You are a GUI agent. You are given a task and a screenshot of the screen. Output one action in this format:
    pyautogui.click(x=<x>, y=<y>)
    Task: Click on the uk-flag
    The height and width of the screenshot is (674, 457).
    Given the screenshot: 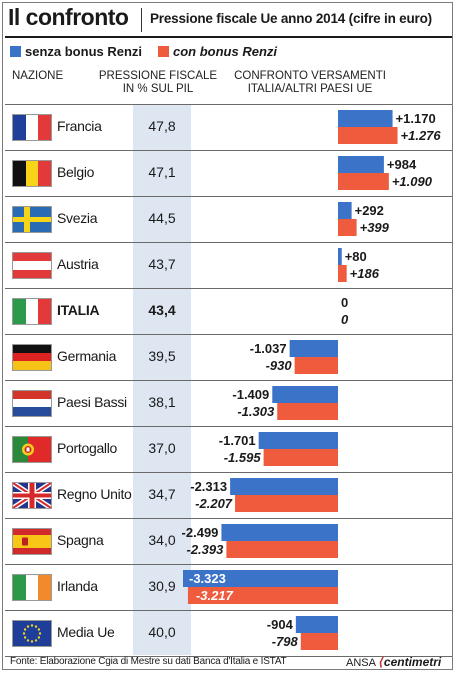 What is the action you would take?
    pyautogui.click(x=32, y=495)
    